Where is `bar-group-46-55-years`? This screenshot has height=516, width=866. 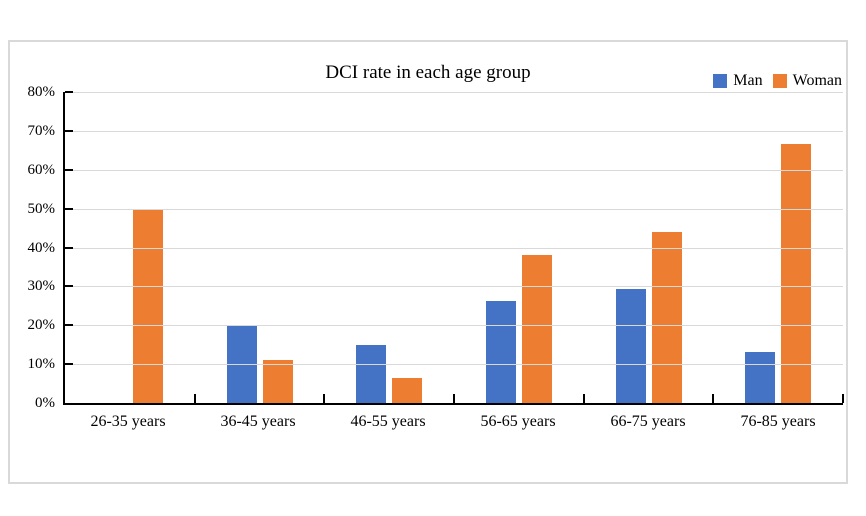
bar-group-46-55-years is located at coordinates (389, 247).